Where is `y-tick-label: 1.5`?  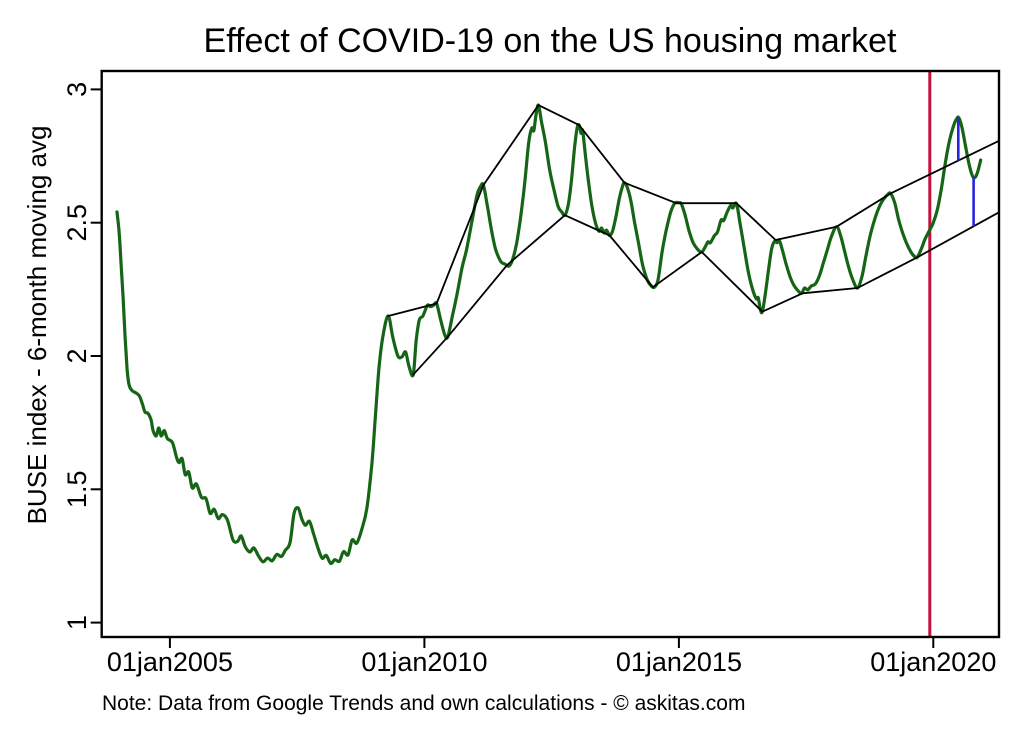
y-tick-label: 1.5 is located at coordinates (77, 490).